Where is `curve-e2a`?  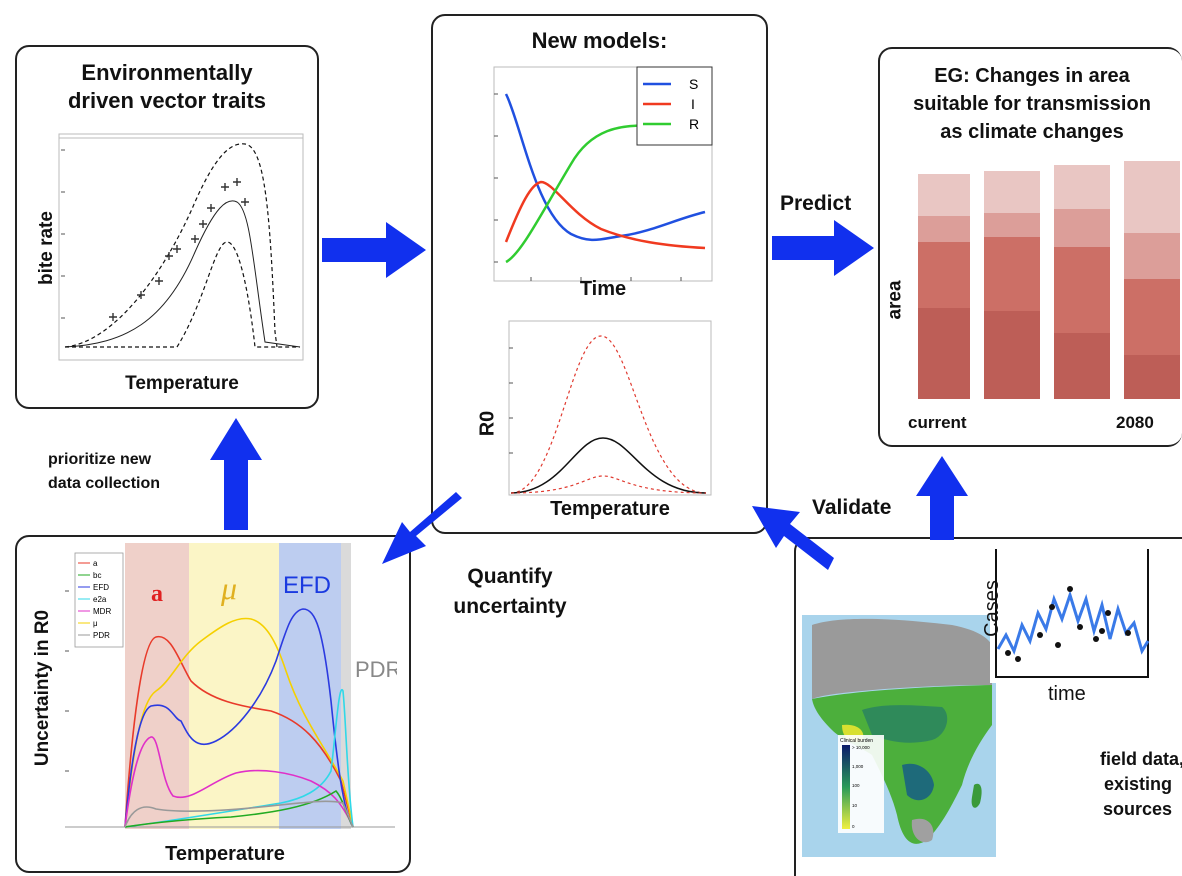 curve-e2a is located at coordinates (239, 758).